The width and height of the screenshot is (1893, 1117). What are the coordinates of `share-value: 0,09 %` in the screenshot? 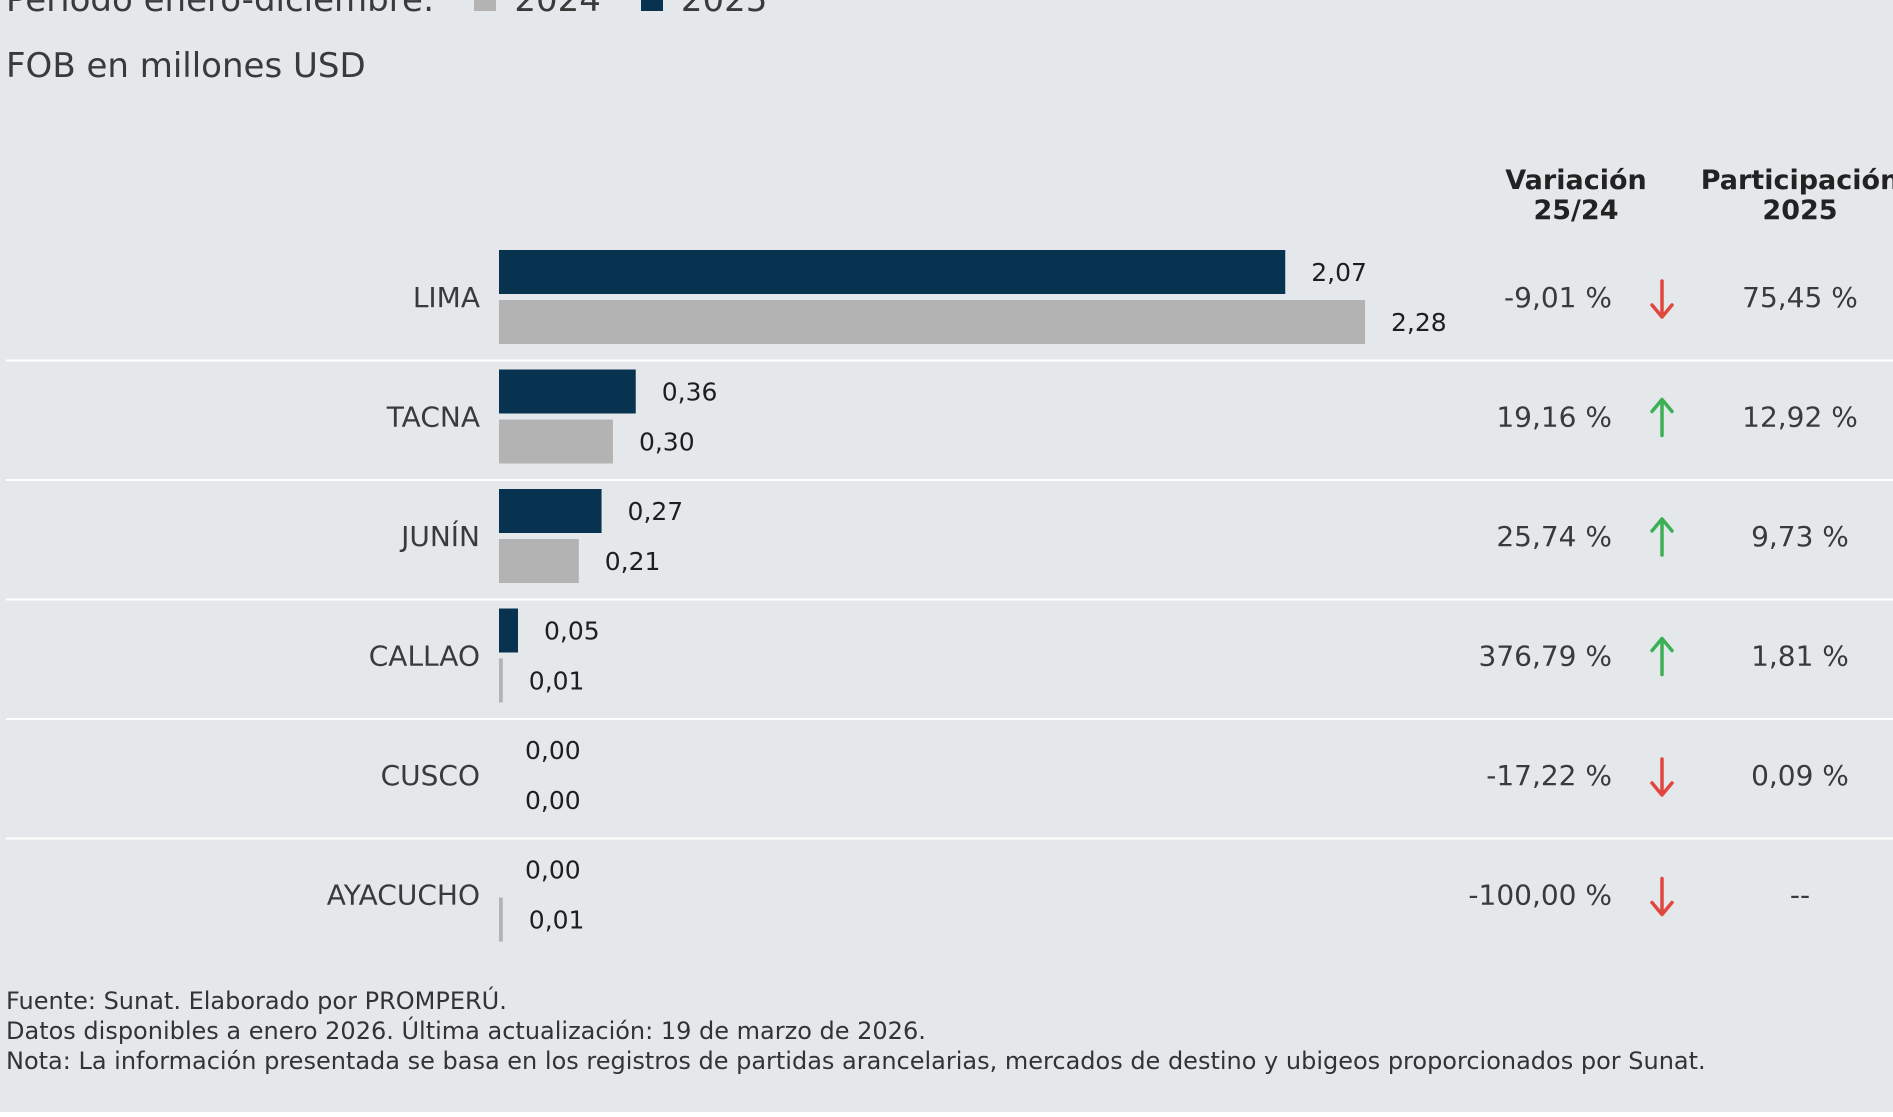 It's located at (1800, 775).